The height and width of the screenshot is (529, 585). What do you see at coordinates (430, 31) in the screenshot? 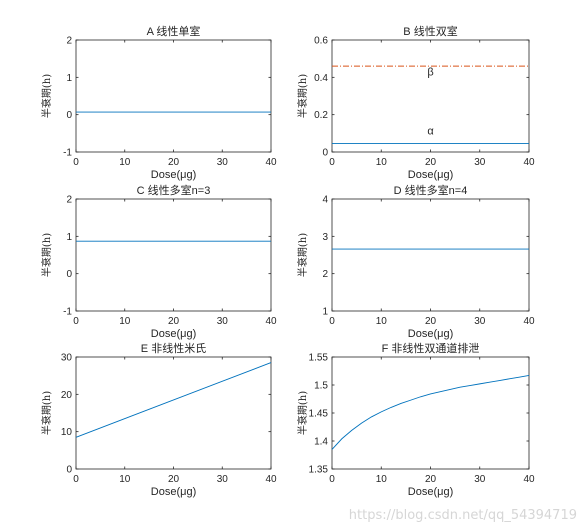
I see `chart-title: B 线性双室` at bounding box center [430, 31].